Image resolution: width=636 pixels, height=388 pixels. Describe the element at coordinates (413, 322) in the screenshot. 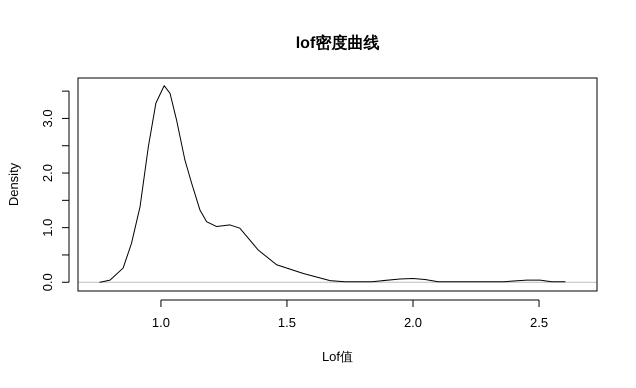

I see `x-tick-label: 2.0` at that location.